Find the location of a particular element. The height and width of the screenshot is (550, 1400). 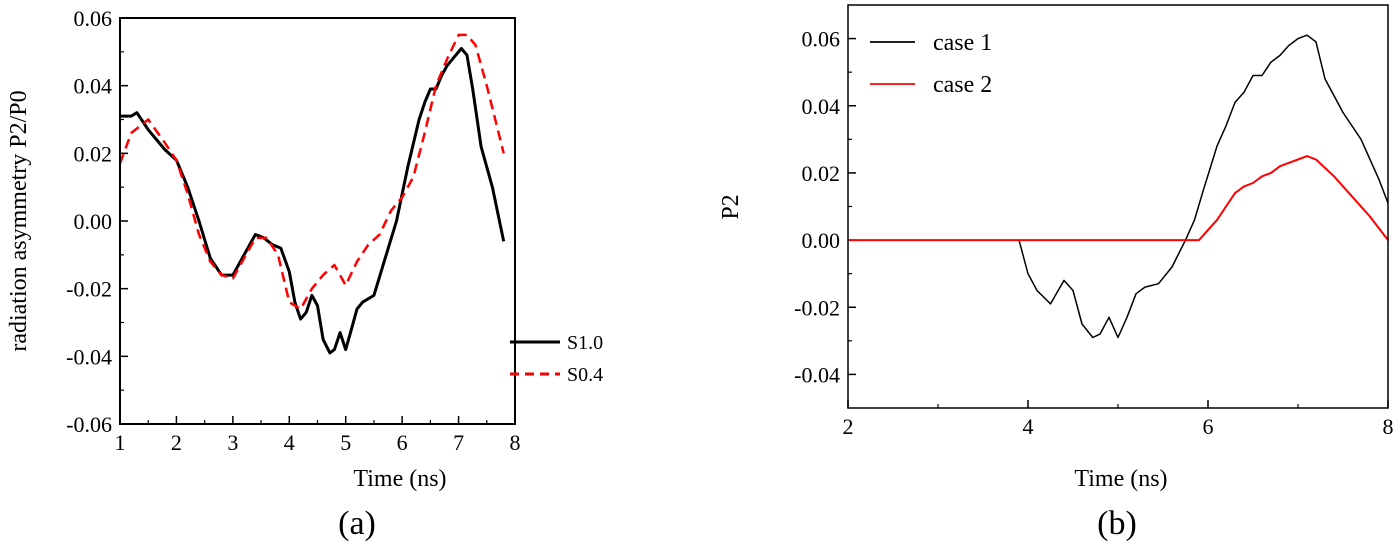

x-tick-label: 7 is located at coordinates (458, 442).